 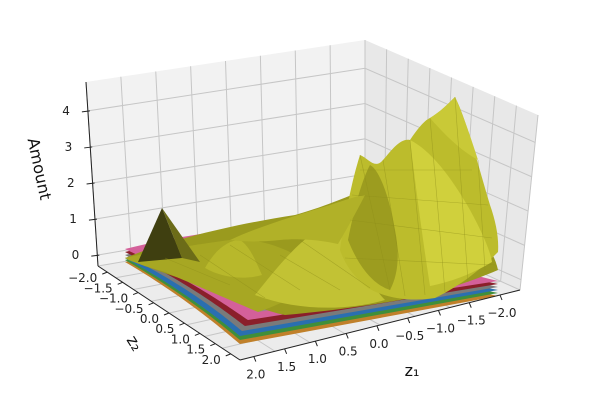 What do you see at coordinates (181, 235) in the screenshot?
I see `left-spike-face` at bounding box center [181, 235].